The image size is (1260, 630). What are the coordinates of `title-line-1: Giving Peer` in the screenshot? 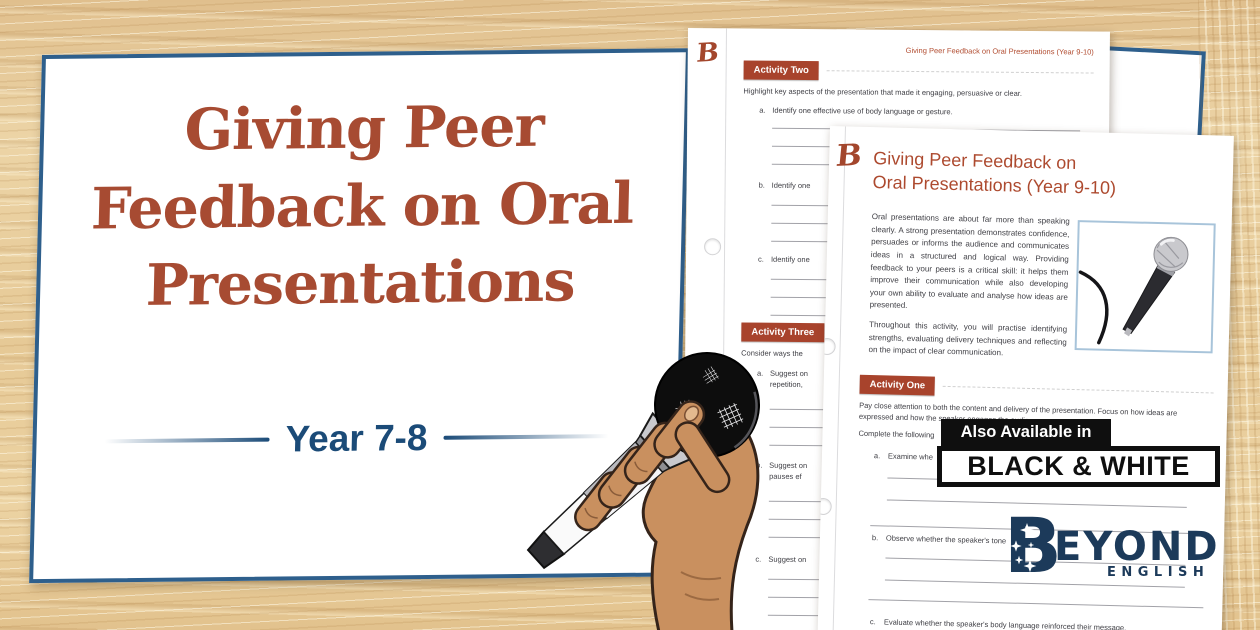 It's located at (364, 128).